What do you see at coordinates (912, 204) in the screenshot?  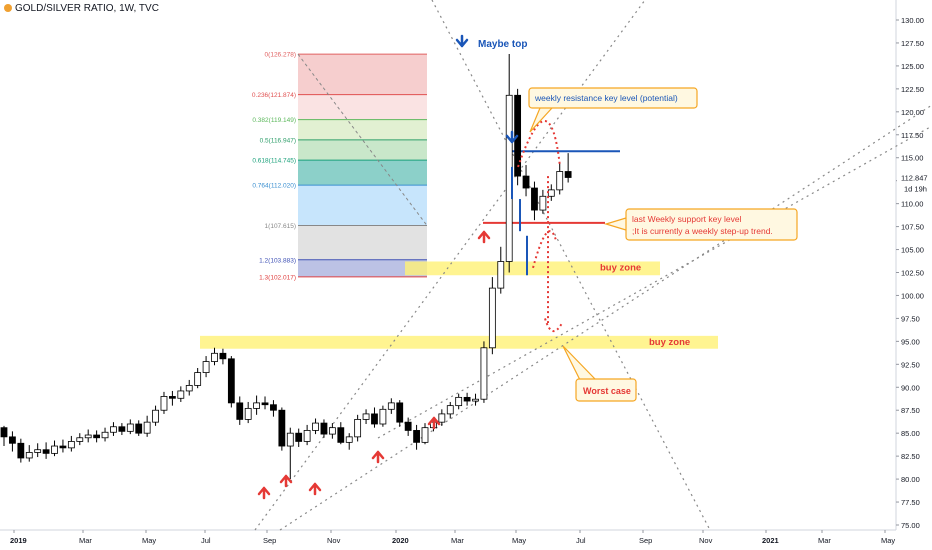 I see `y-tick-label: 110.00` at bounding box center [912, 204].